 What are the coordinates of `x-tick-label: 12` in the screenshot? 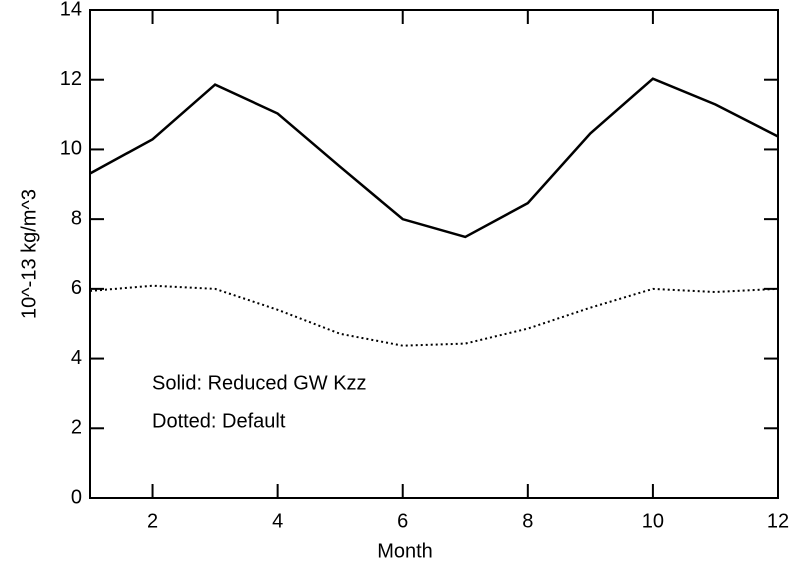 It's located at (778, 521).